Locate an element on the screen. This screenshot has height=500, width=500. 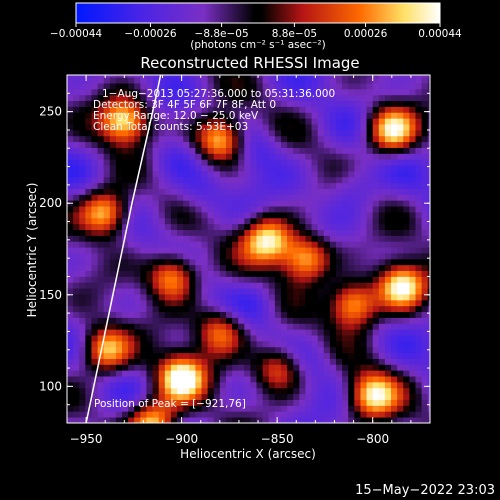
colorbar-tick-label: 0.00026 is located at coordinates (366, 34).